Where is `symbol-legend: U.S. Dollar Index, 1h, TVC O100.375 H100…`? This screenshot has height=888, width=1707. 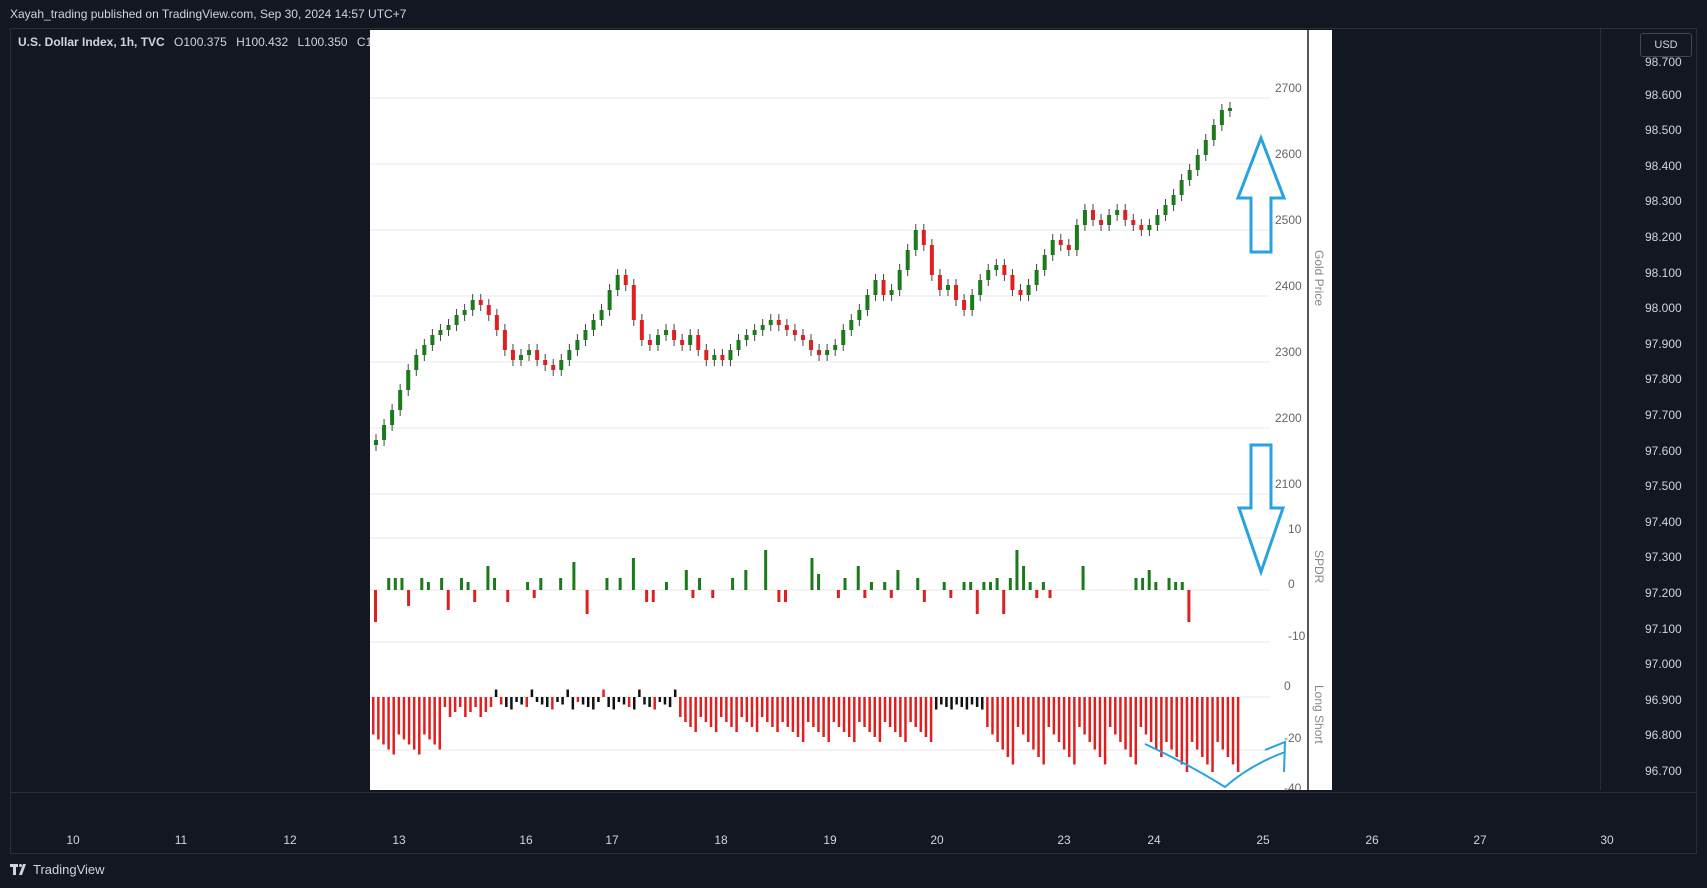
symbol-legend: U.S. Dollar Index, 1h, TVC O100.375 H100… is located at coordinates (207, 42).